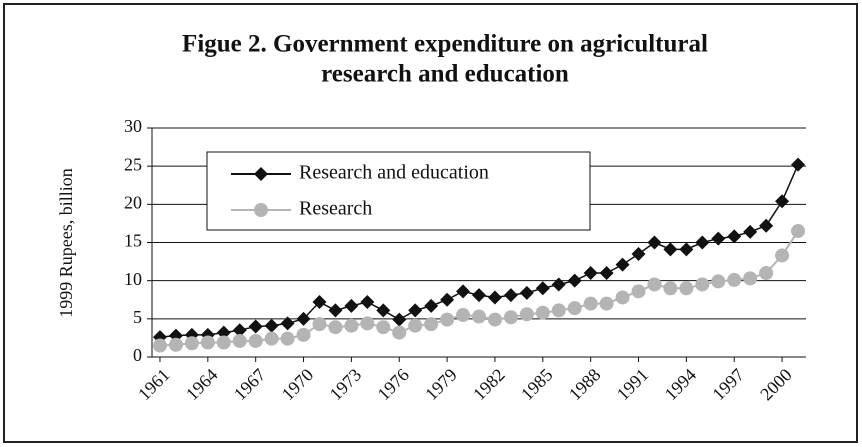 Image resolution: width=862 pixels, height=447 pixels. I want to click on chart-title: research and education, so click(445, 74).